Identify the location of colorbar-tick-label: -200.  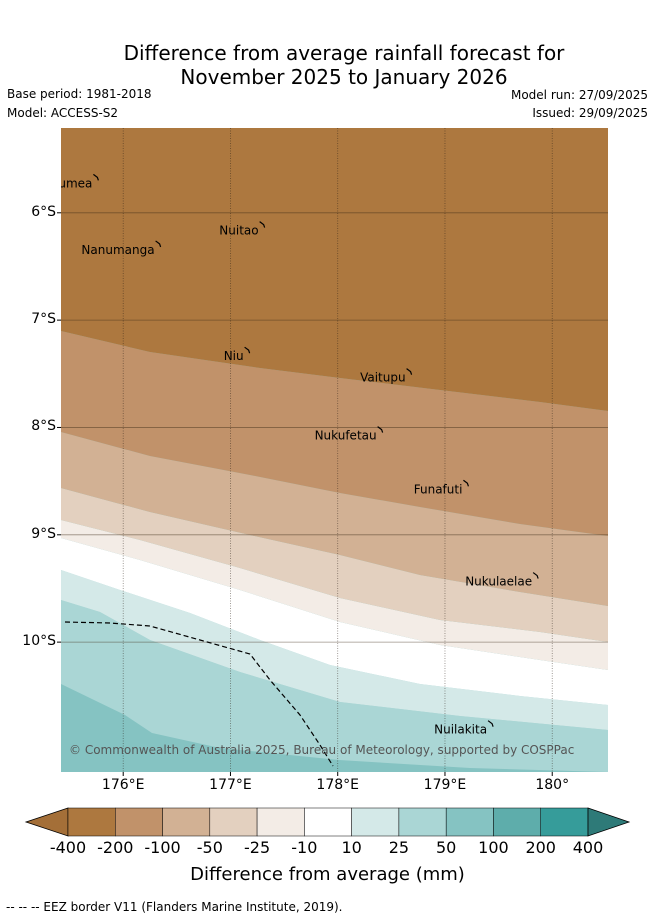
(115, 847).